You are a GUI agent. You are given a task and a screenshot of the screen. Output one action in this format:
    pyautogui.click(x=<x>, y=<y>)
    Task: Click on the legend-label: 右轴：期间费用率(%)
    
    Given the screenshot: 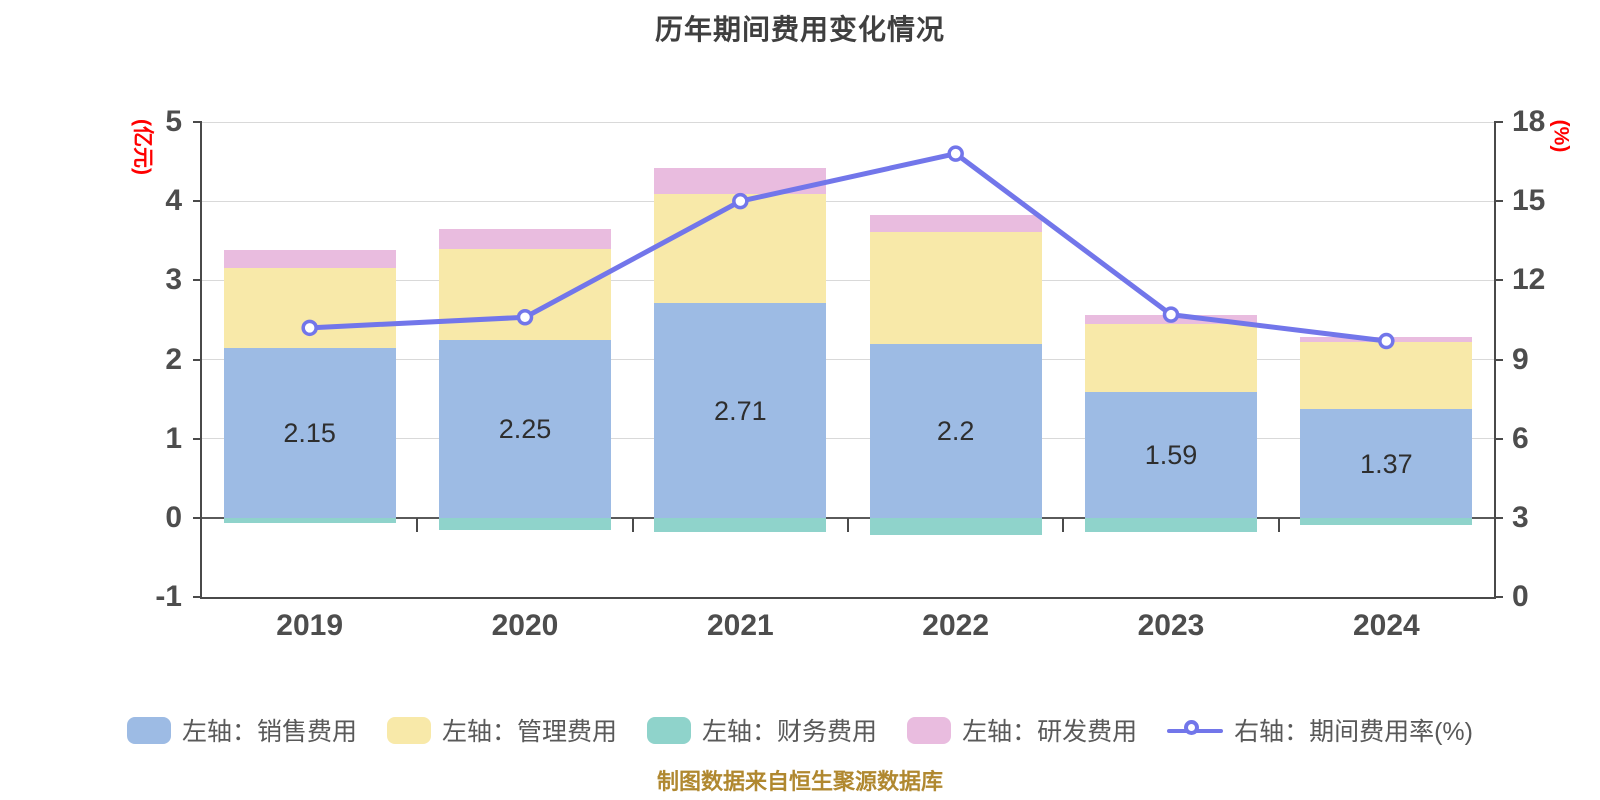 What is the action you would take?
    pyautogui.click(x=1353, y=732)
    